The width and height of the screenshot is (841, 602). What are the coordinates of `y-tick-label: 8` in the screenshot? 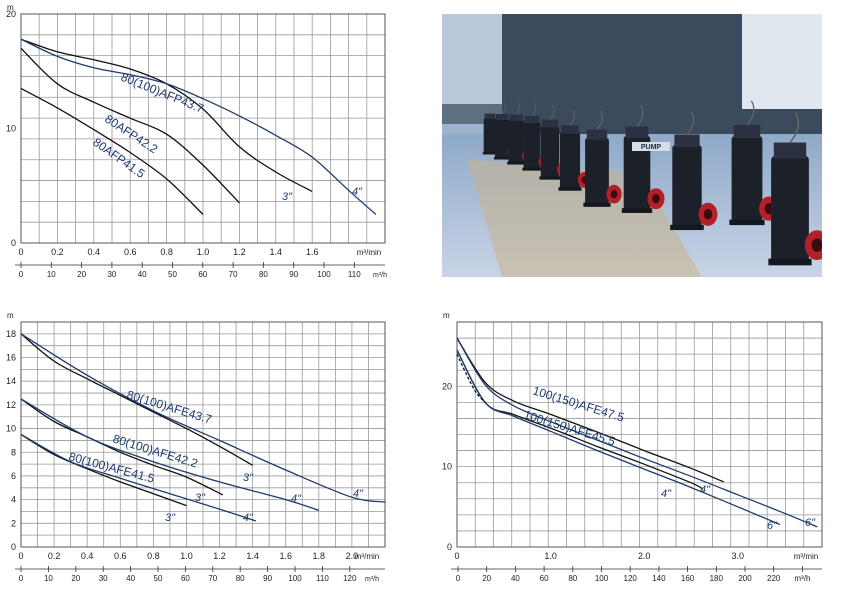 It's located at (13, 452).